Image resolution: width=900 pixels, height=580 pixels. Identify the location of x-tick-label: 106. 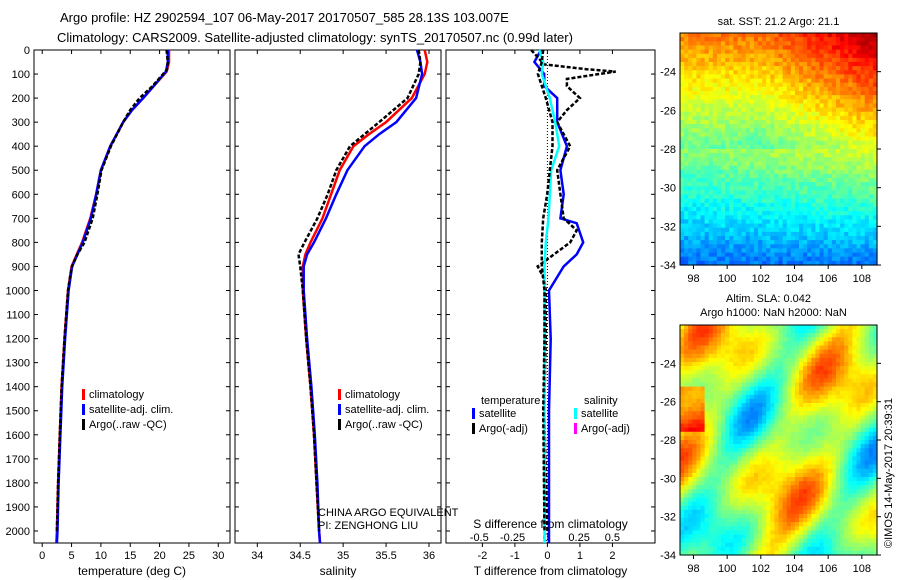
(828, 279).